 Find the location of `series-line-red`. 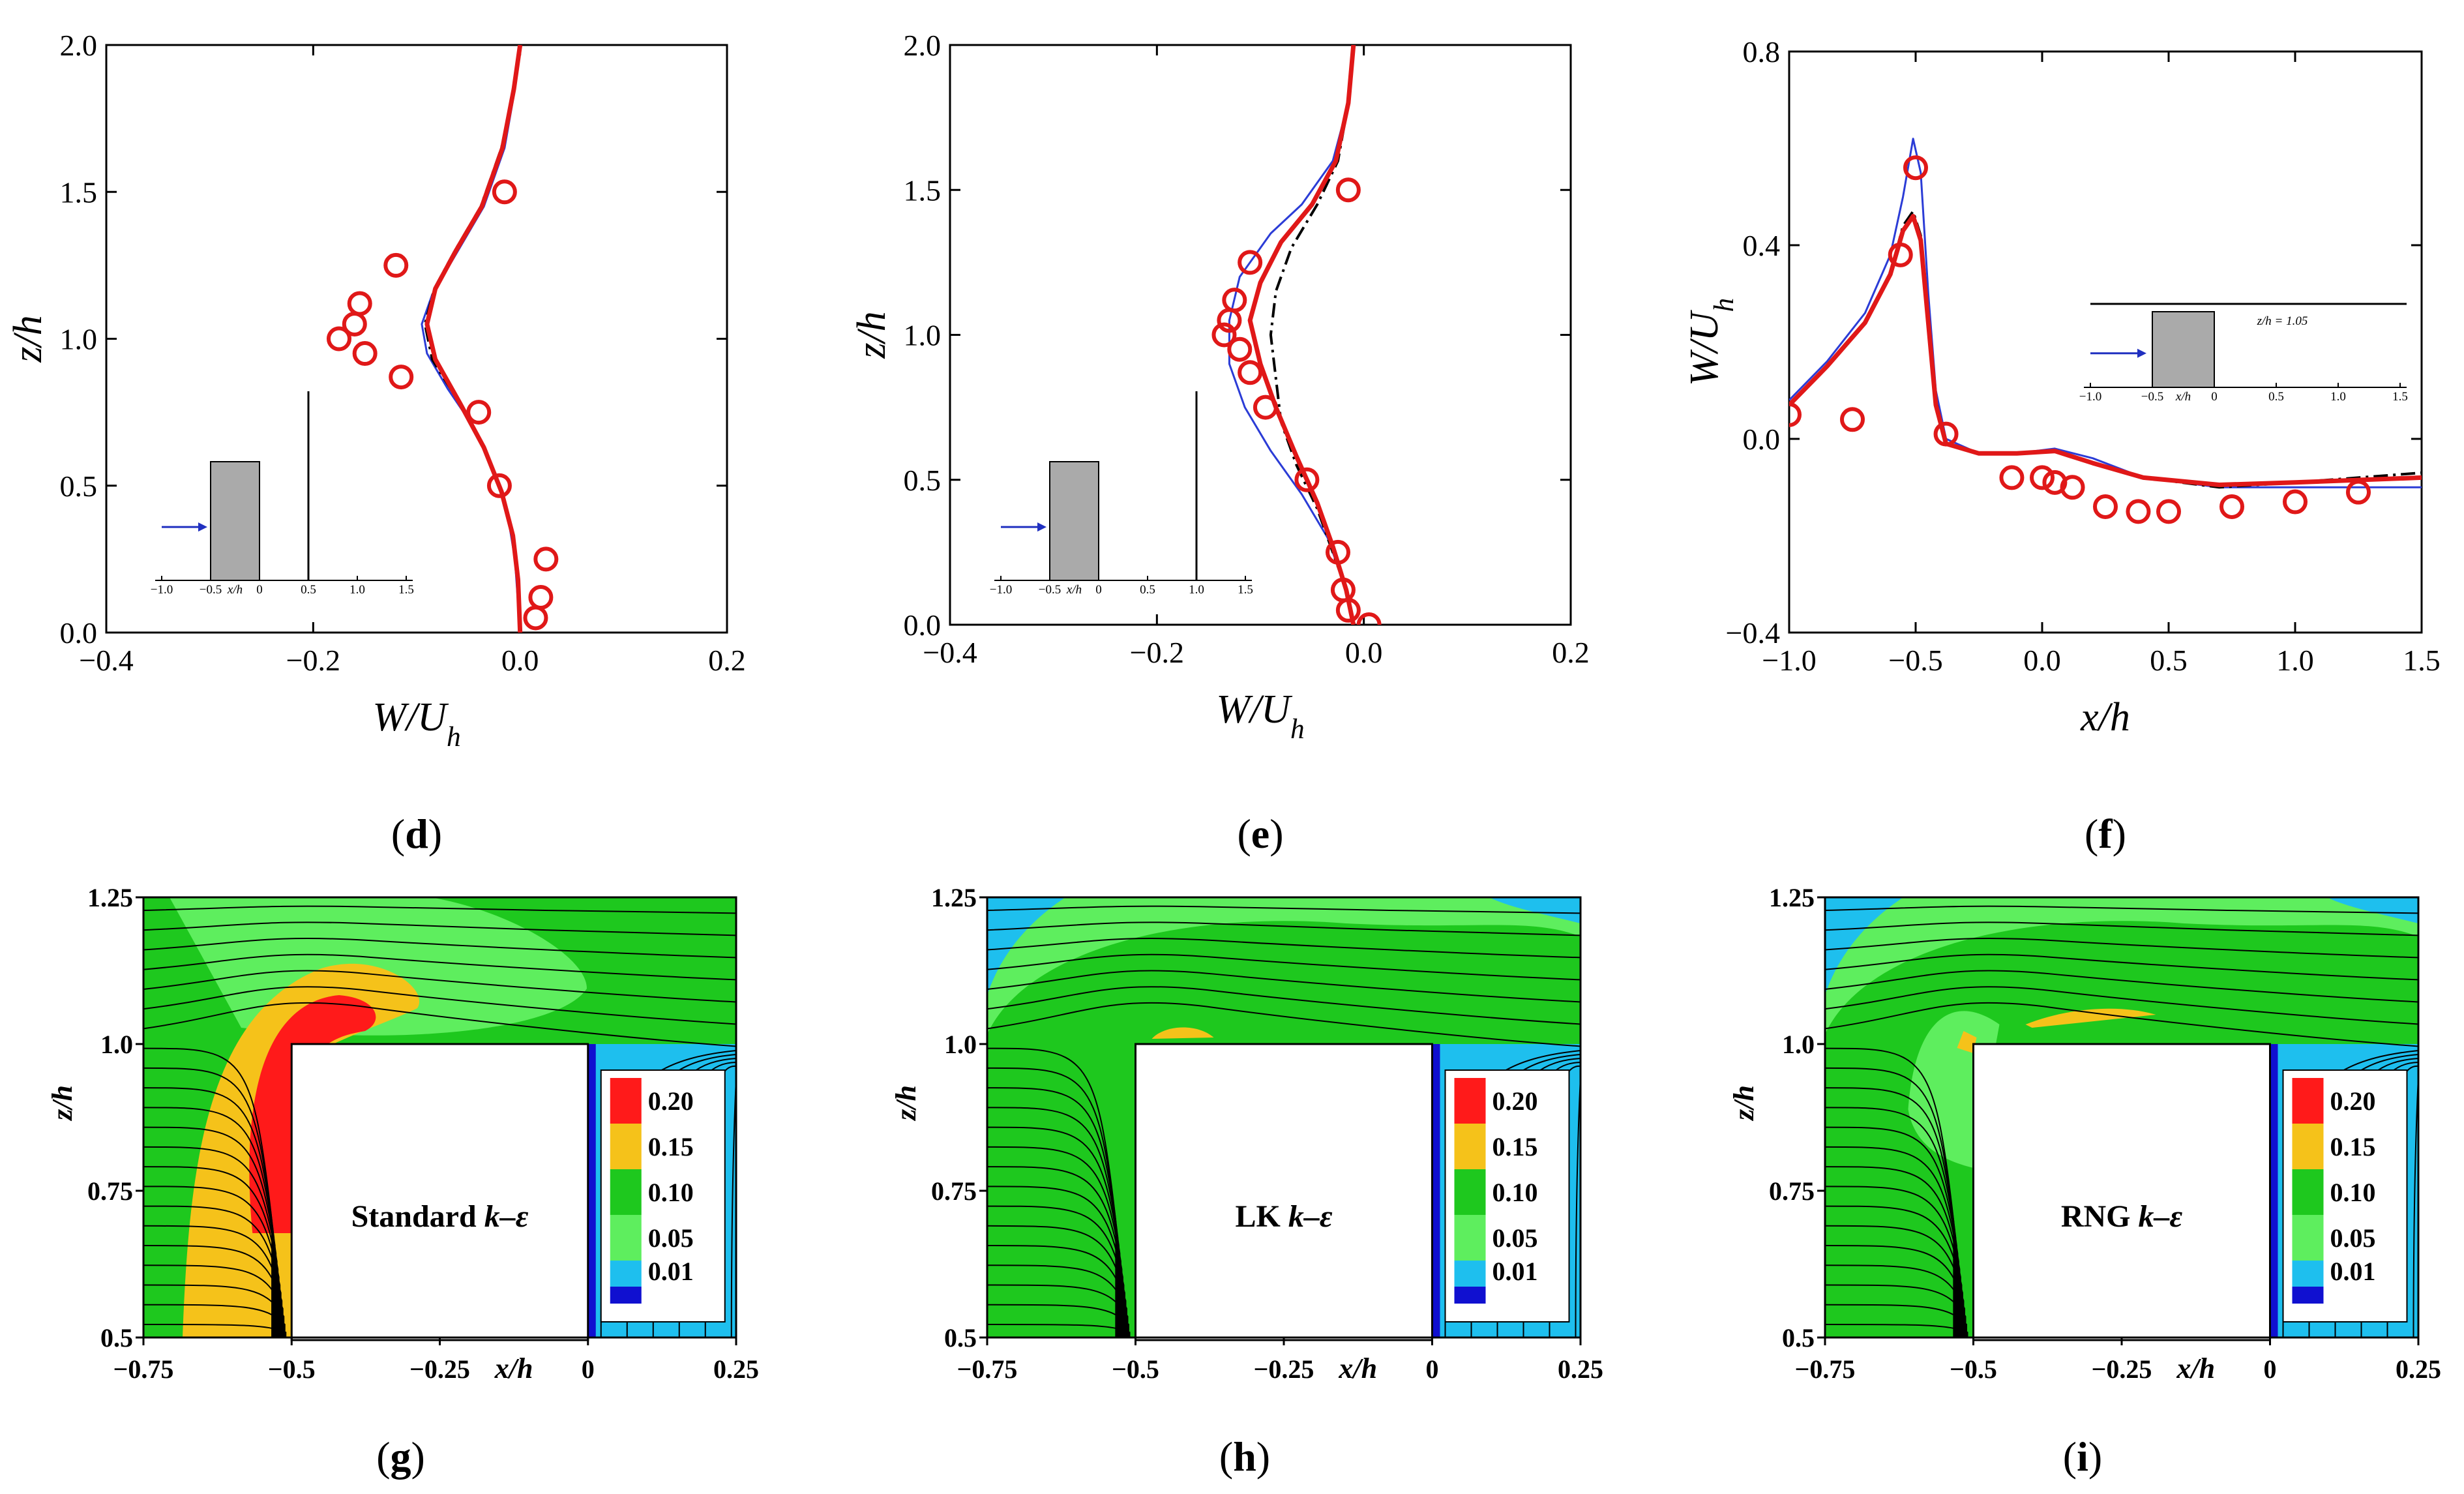

series-line-red is located at coordinates (1301, 335).